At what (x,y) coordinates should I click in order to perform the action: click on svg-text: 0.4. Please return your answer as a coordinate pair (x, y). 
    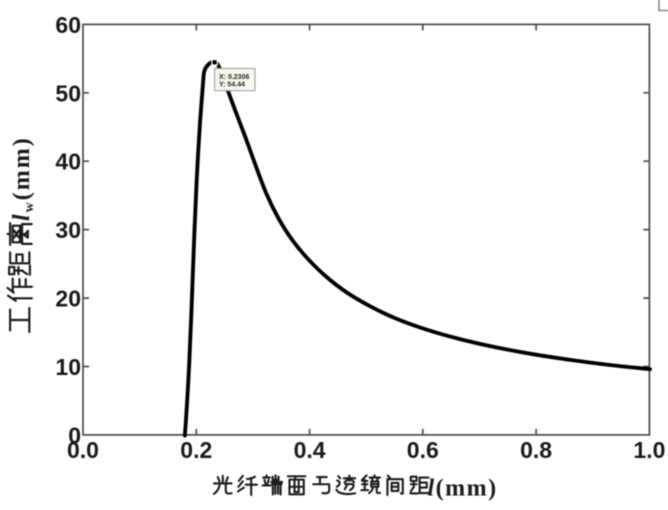
    Looking at the image, I should click on (310, 450).